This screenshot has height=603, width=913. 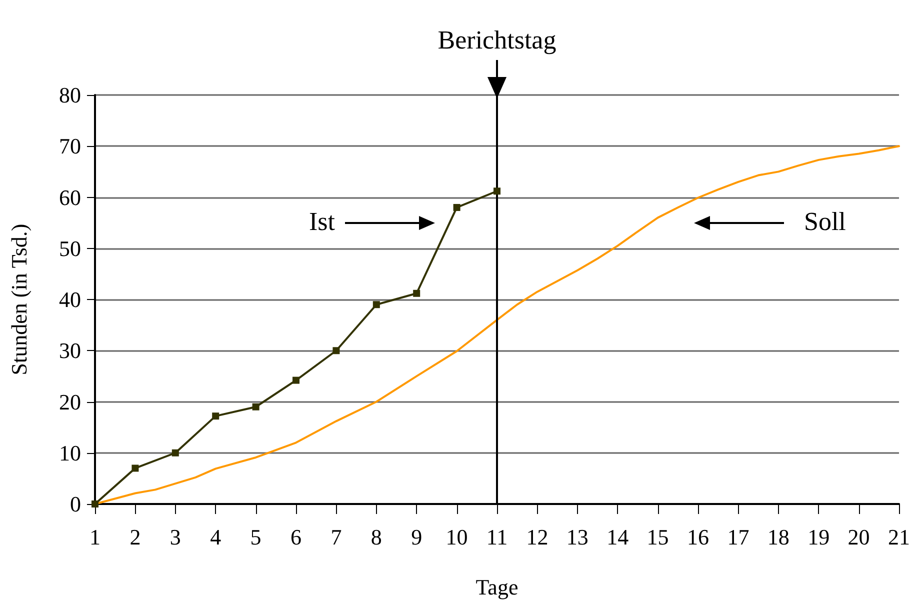 I want to click on x-tick-label: 17, so click(x=738, y=537).